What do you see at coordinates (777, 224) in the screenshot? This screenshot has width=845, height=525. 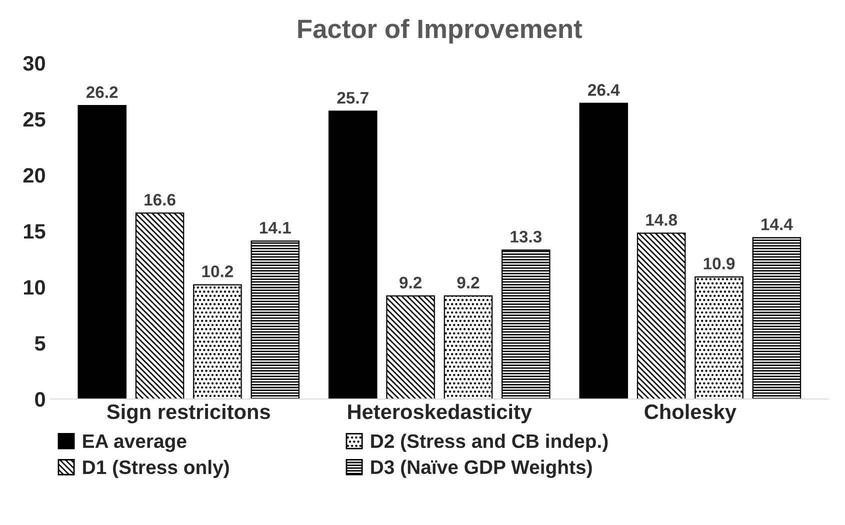 I see `data-label: 14.4` at bounding box center [777, 224].